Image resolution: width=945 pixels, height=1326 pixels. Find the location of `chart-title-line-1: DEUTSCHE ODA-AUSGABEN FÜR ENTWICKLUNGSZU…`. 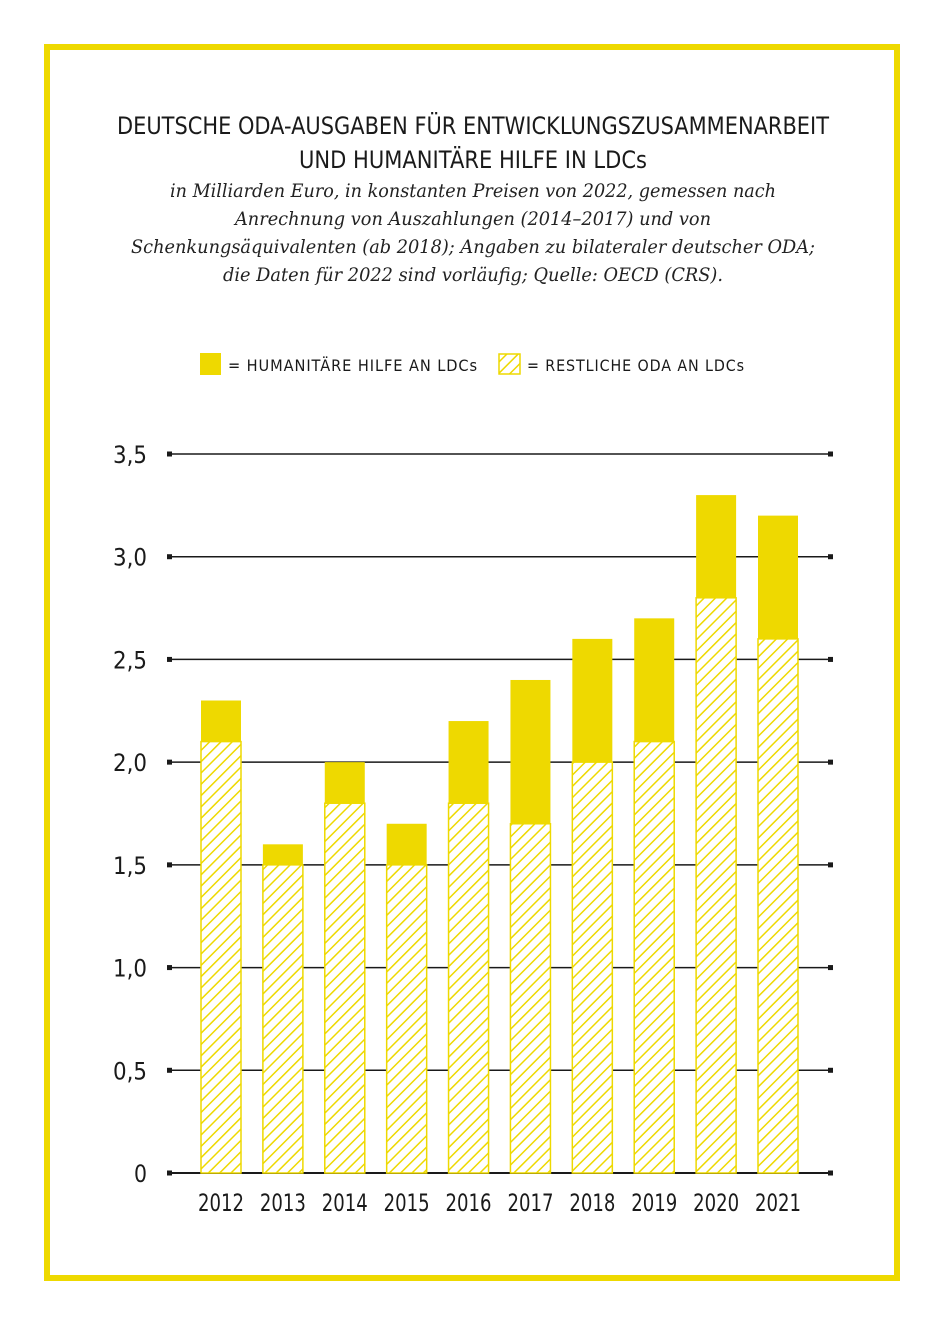

chart-title-line-1: DEUTSCHE ODA-AUSGABEN FÜR ENTWICKLUNGSZU… is located at coordinates (473, 125).